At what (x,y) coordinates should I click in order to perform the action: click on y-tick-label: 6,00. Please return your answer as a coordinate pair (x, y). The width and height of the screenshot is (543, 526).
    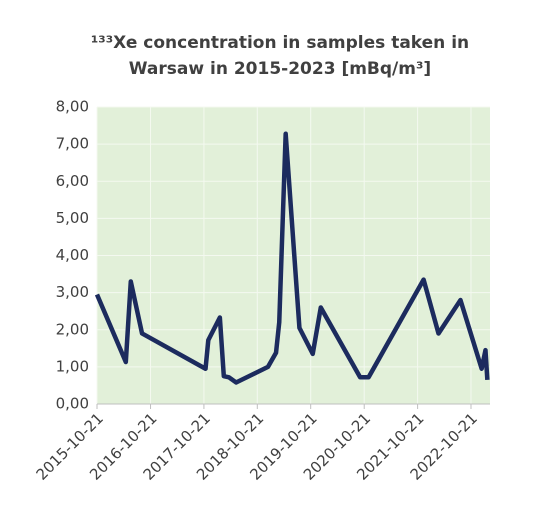
    Looking at the image, I should click on (72, 181).